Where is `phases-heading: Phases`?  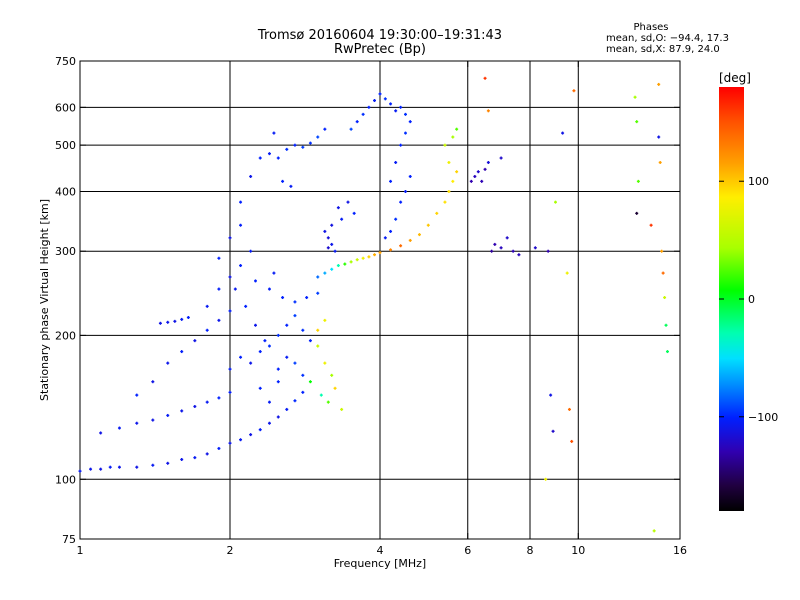
phases-heading: Phases is located at coordinates (650, 27).